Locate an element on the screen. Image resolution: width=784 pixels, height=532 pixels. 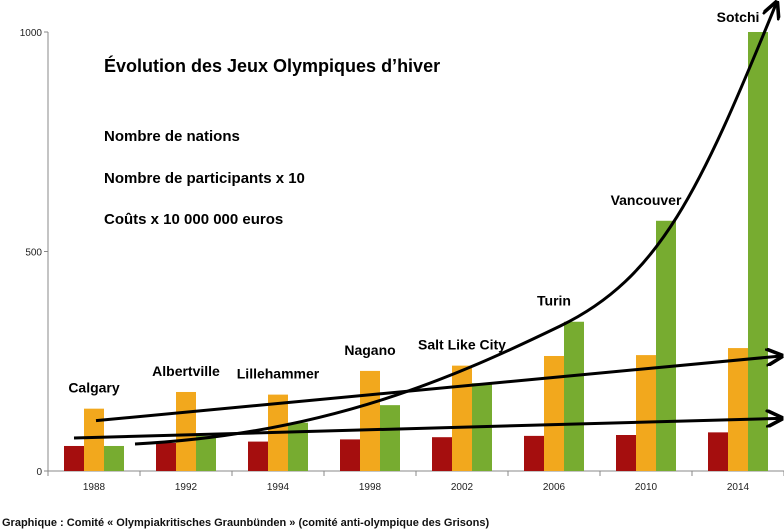
city-label: Vancouver is located at coordinates (646, 200).